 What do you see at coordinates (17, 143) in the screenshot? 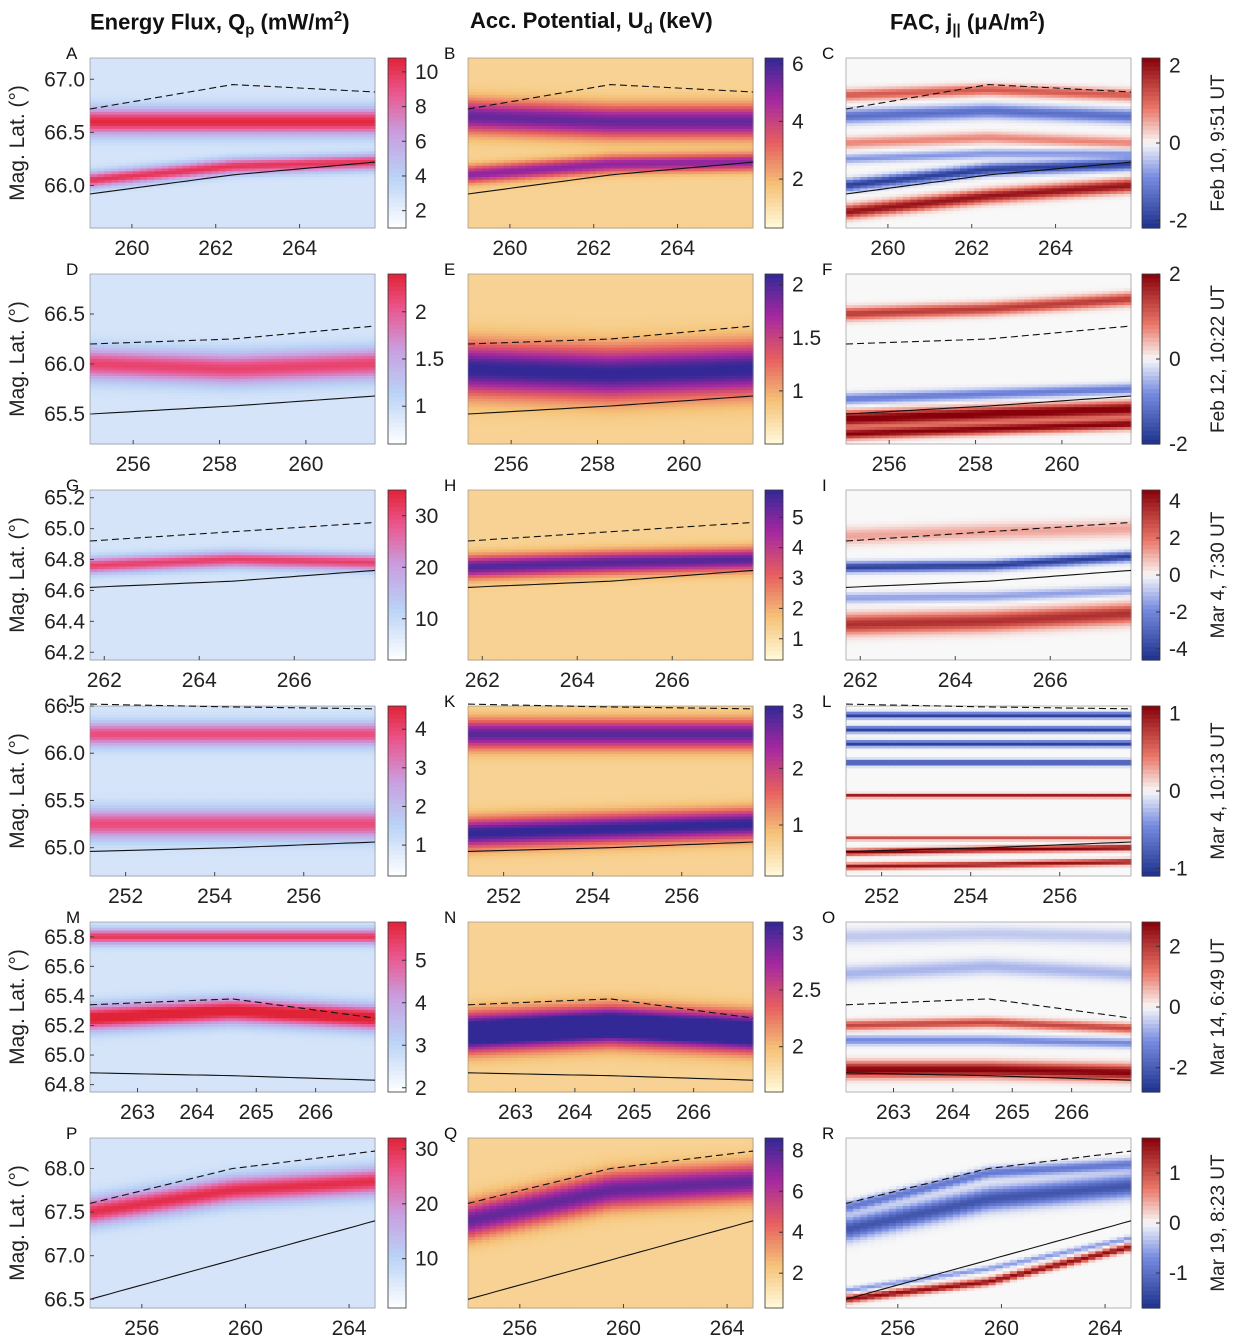
I see `y-axis-label: Mag. Lat. (°)` at bounding box center [17, 143].